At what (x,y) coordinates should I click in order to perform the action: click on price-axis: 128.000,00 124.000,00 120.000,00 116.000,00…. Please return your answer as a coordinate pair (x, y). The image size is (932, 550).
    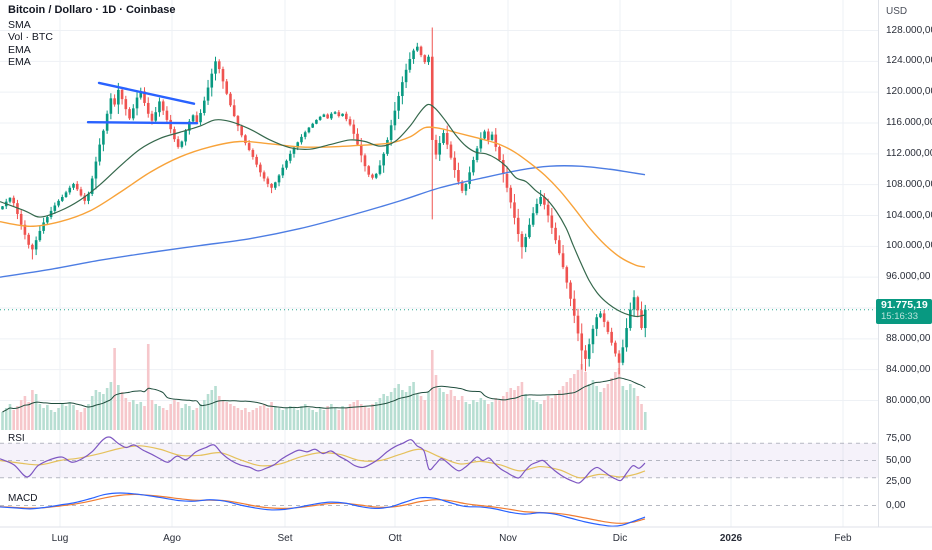
    Looking at the image, I should click on (905, 263).